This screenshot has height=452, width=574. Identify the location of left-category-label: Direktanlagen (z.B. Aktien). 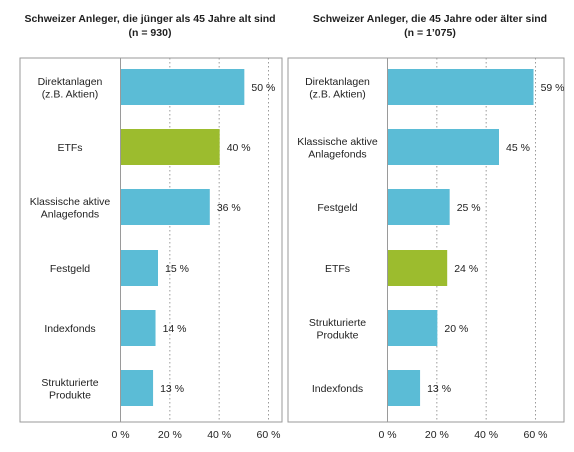
(70, 88).